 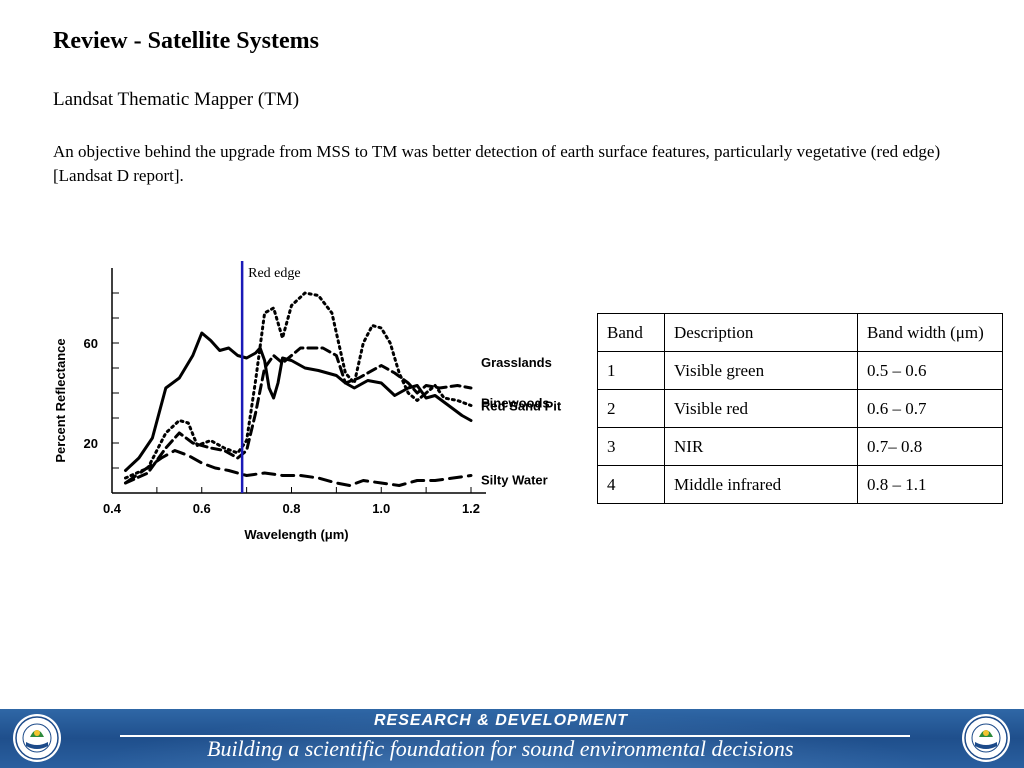 What do you see at coordinates (291, 508) in the screenshot?
I see `x-tick-label: 0.8` at bounding box center [291, 508].